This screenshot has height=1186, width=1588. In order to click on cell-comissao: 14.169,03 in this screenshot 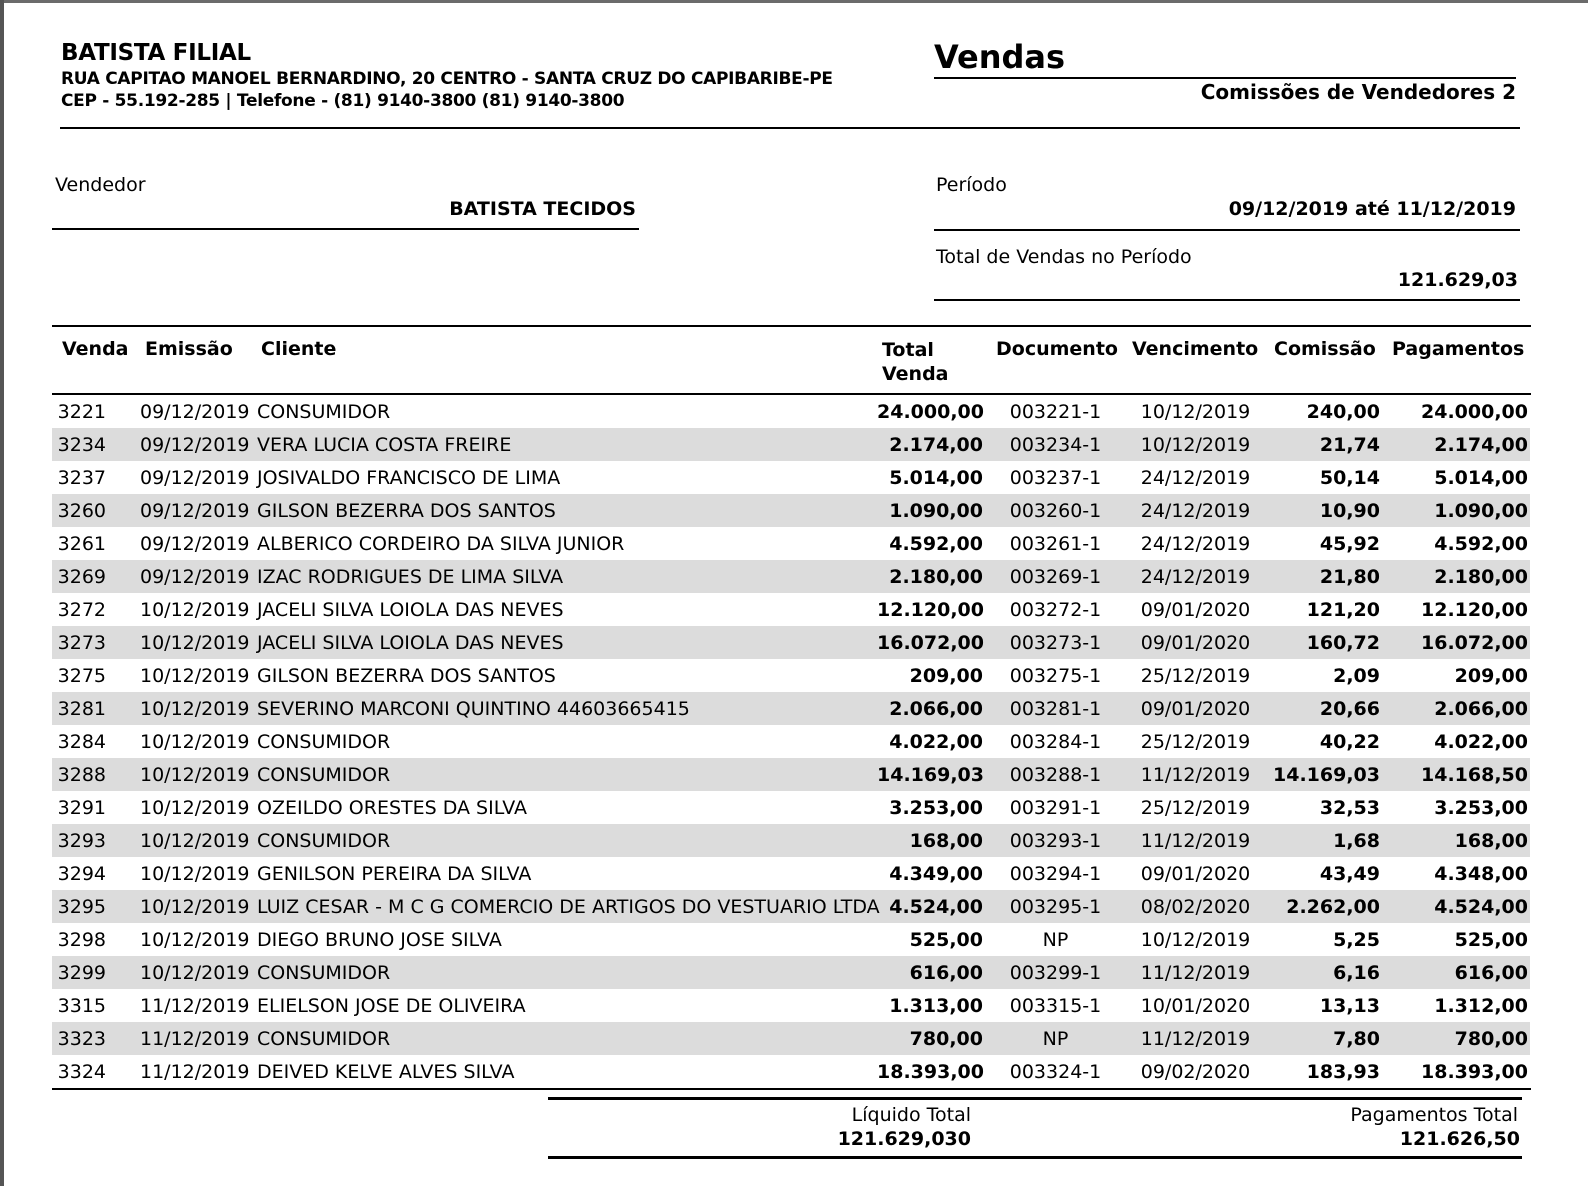, I will do `click(1321, 774)`.